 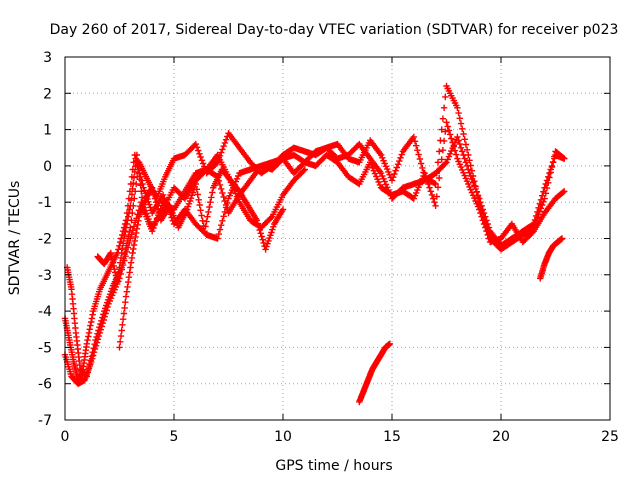 What do you see at coordinates (610, 437) in the screenshot?
I see `x-tick-label: 25` at bounding box center [610, 437].